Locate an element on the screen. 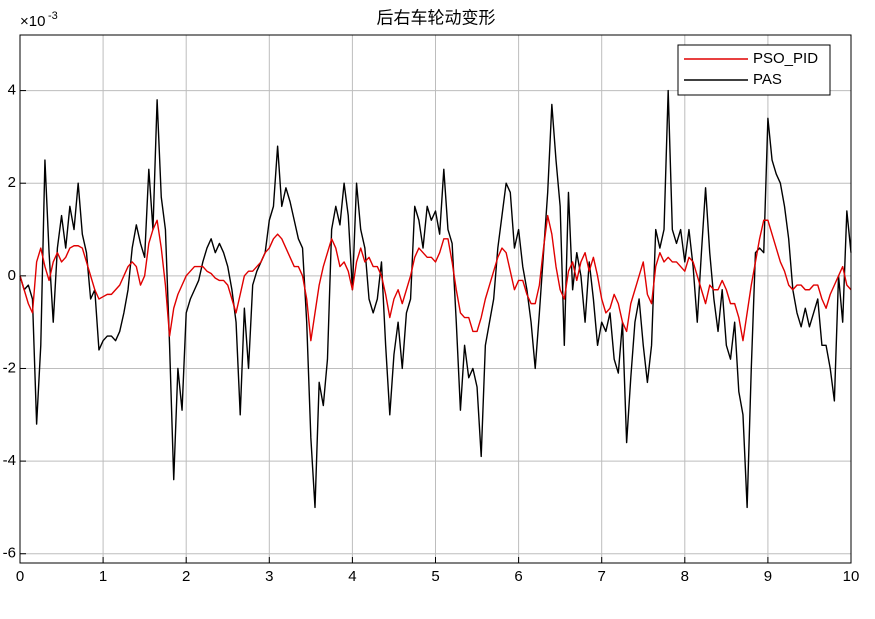 Image resolution: width=875 pixels, height=619 pixels. x-tick-label: 10 is located at coordinates (851, 576).